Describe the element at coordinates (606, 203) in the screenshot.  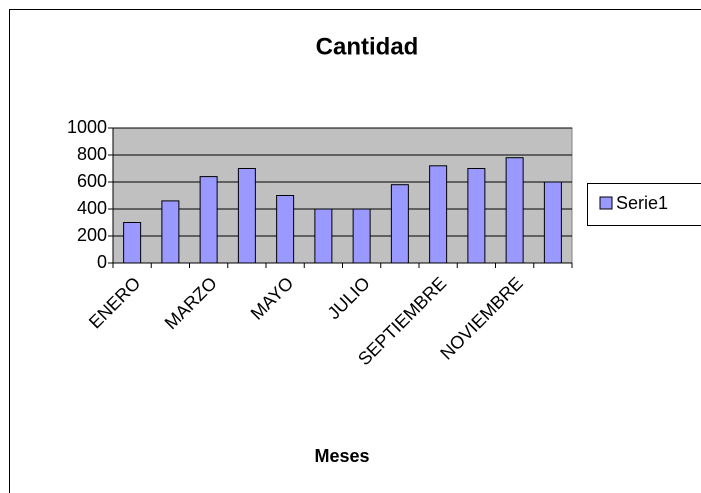
I see `legend-swatch` at that location.